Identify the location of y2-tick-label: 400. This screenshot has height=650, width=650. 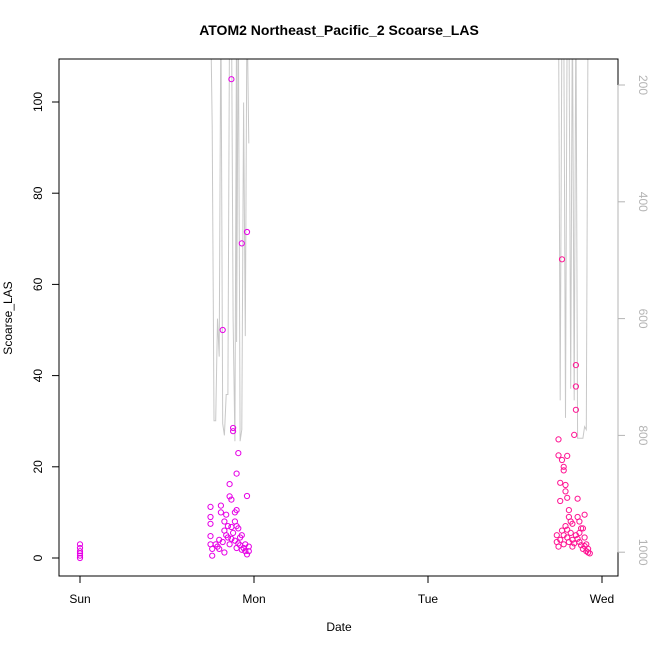
(643, 202).